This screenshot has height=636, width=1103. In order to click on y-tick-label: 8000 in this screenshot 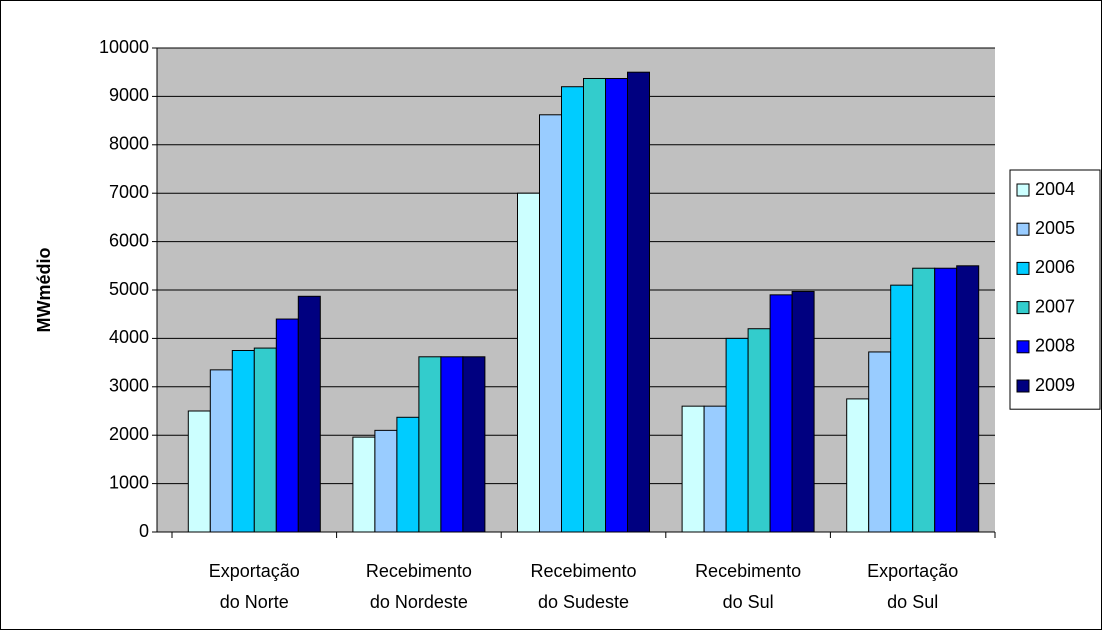, I will do `click(129, 144)`.